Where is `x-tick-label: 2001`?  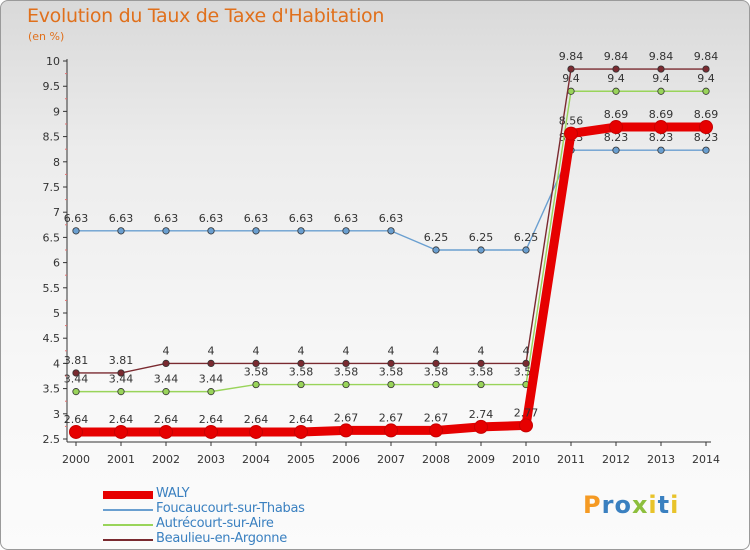 x-tick-label: 2001 is located at coordinates (121, 459).